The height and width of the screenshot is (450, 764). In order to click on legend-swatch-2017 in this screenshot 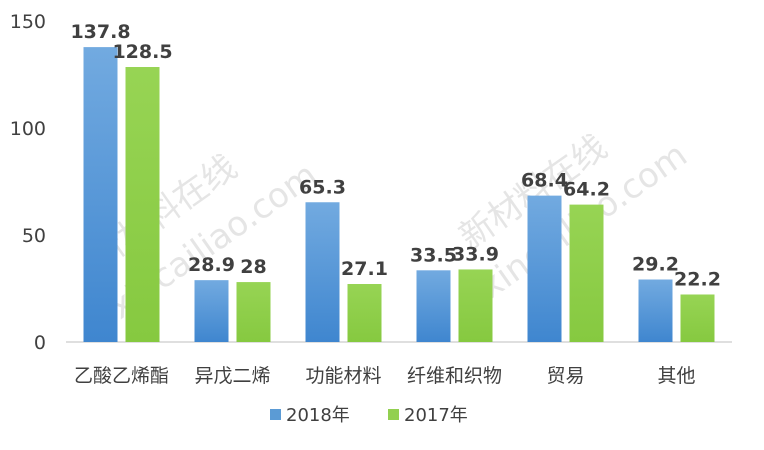, I will do `click(393, 414)`.